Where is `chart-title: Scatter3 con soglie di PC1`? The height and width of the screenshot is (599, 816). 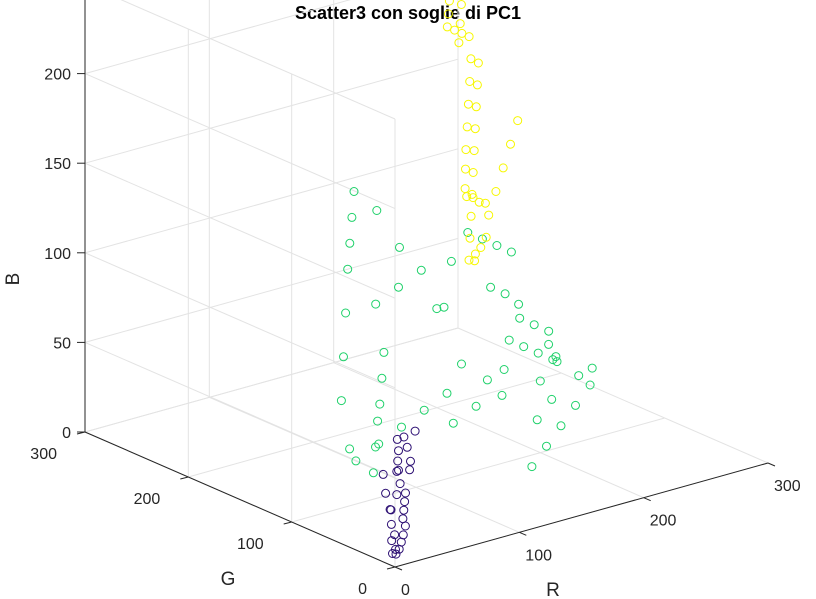
chart-title: Scatter3 con soglie di PC1 is located at coordinates (408, 13).